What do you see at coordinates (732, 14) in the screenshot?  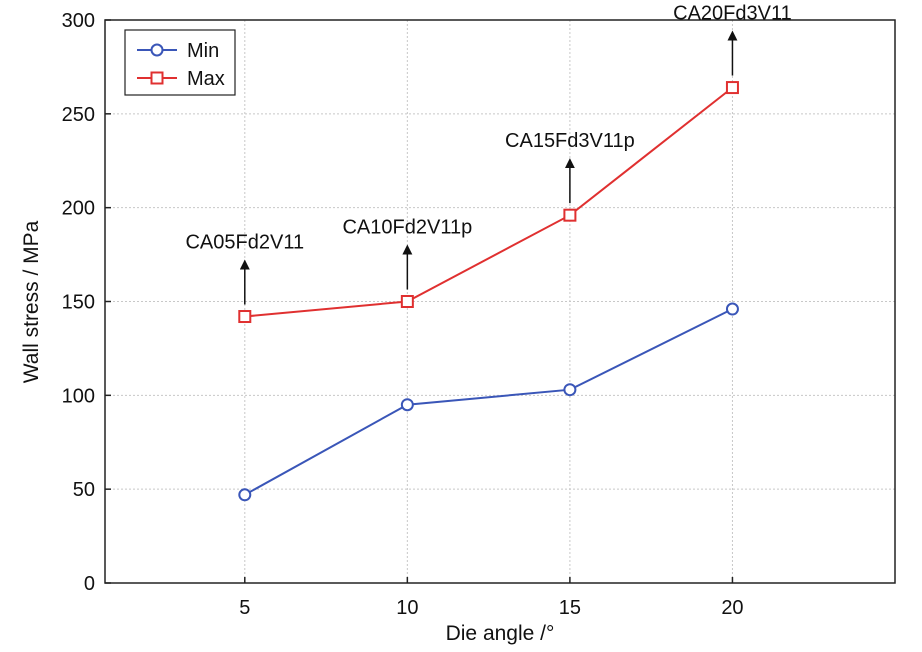 I see `annotation-label: CA20Fd3V11` at bounding box center [732, 14].